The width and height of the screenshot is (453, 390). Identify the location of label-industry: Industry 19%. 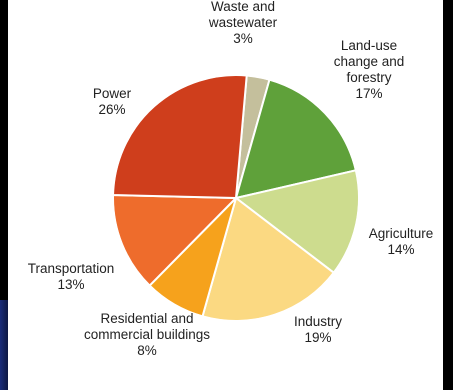
(318, 329).